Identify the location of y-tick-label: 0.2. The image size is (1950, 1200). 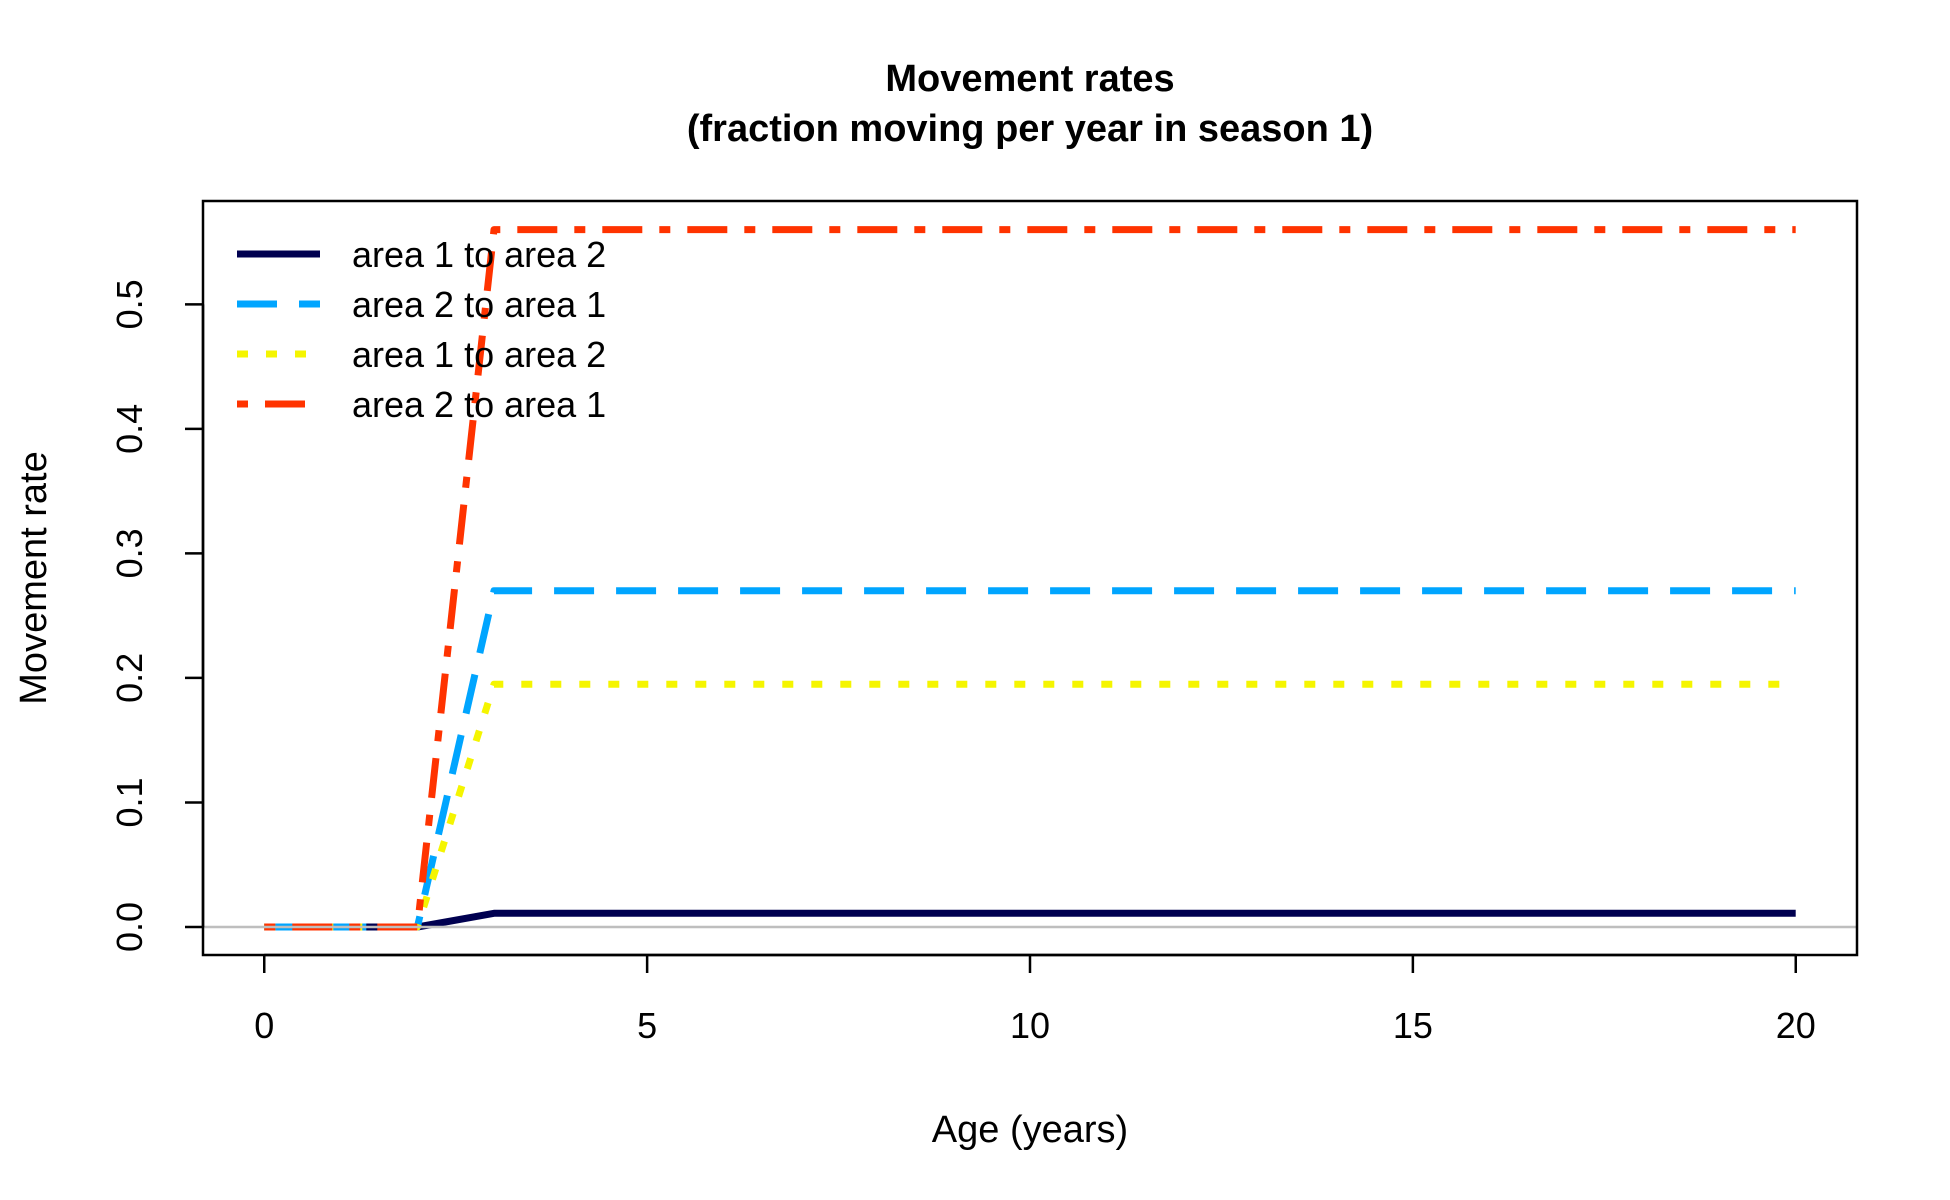
(129, 678).